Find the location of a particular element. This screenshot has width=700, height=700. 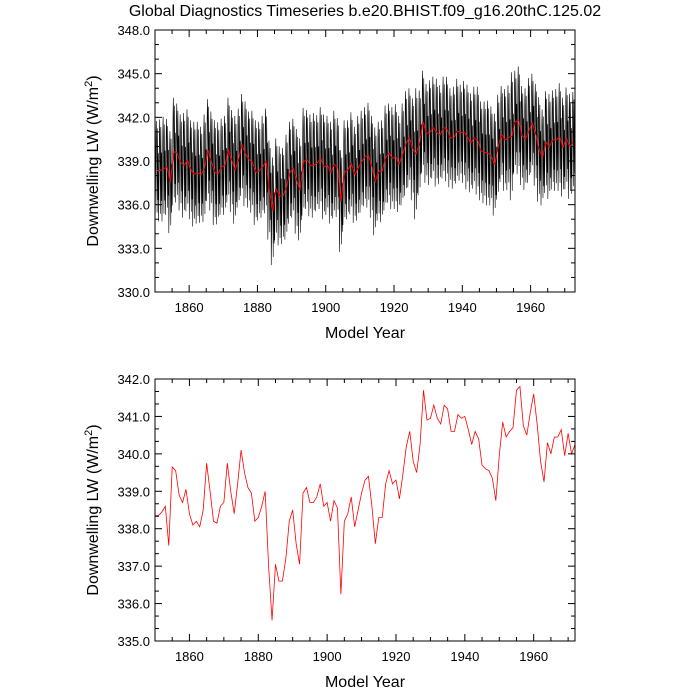

y-tick-label: 337.0 is located at coordinates (133, 566).